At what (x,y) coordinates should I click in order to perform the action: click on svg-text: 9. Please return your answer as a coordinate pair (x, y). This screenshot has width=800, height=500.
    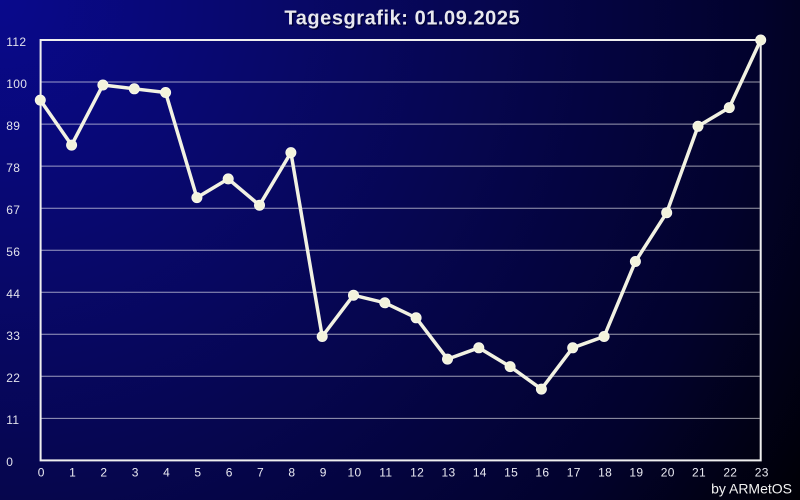
    Looking at the image, I should click on (323, 473).